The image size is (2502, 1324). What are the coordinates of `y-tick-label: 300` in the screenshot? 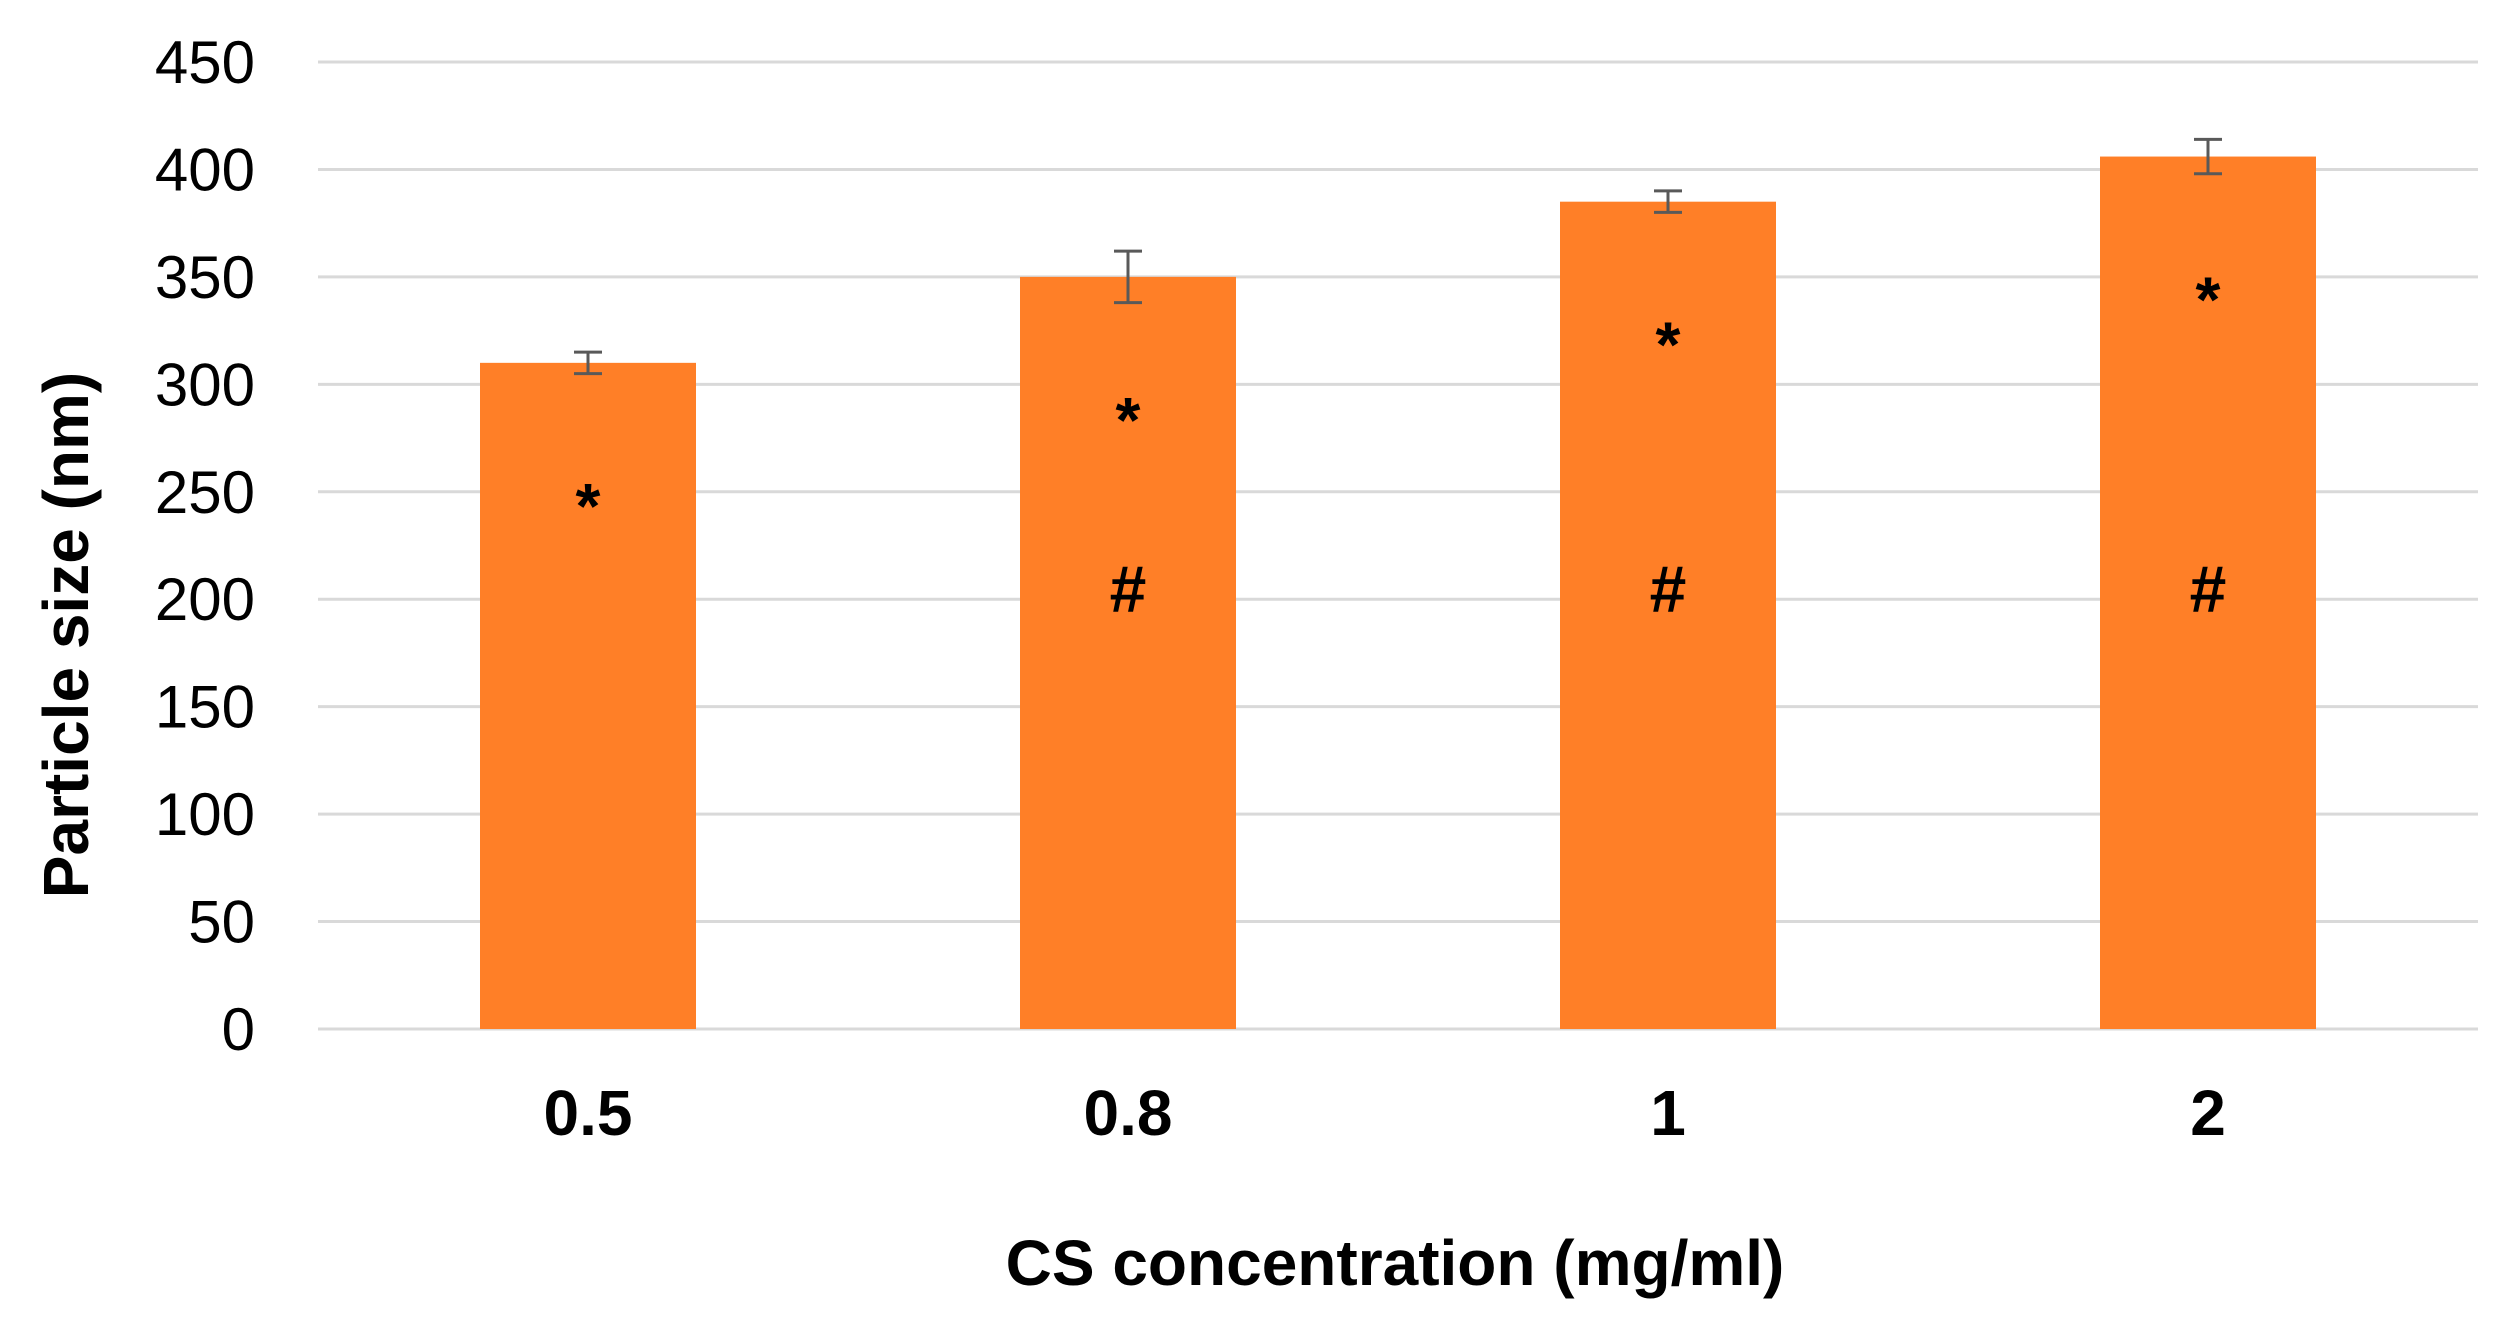 It's located at (205, 384).